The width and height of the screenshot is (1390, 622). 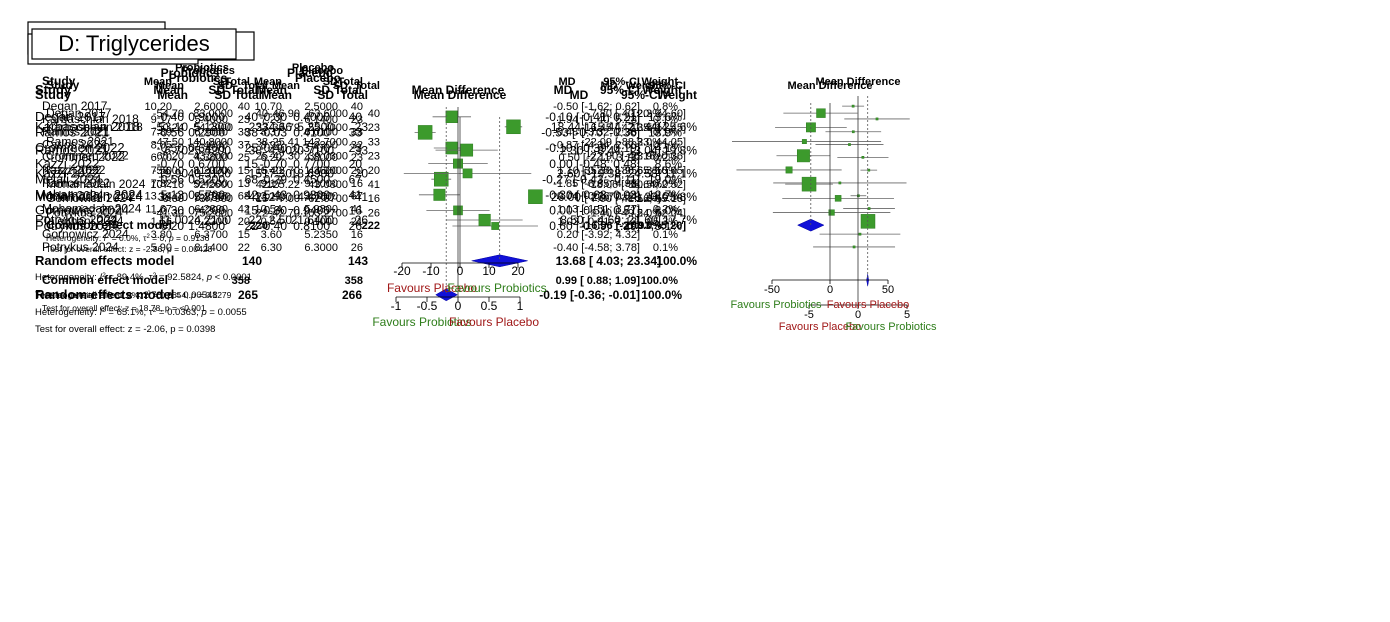 I want to click on probiotics-mean: 19.90, so click(x=173, y=174).